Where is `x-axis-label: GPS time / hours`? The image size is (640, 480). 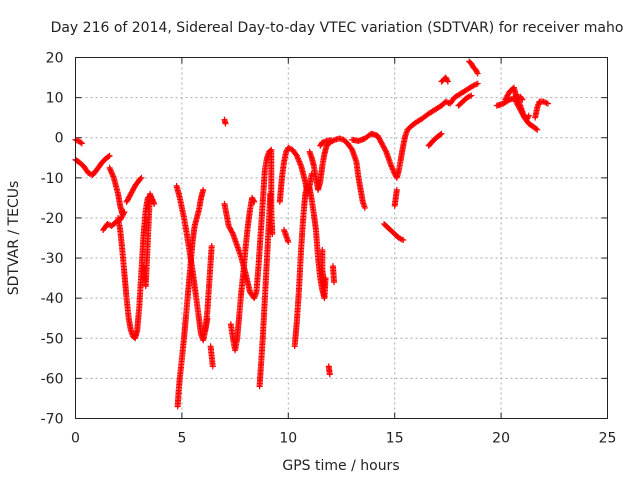
x-axis-label: GPS time / hours is located at coordinates (340, 466).